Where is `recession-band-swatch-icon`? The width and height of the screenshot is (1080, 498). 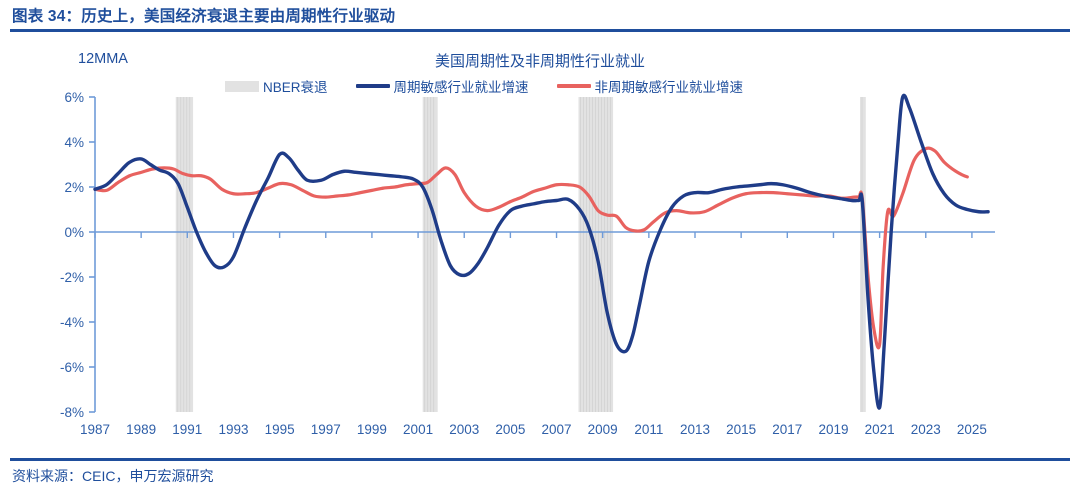 recession-band-swatch-icon is located at coordinates (242, 86).